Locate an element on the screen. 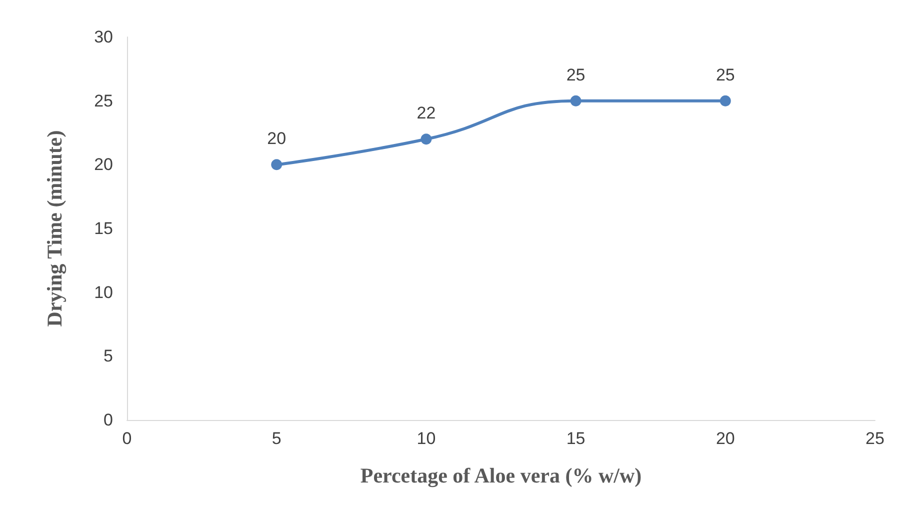 The width and height of the screenshot is (903, 530). y-tick-label: 25 is located at coordinates (103, 100).